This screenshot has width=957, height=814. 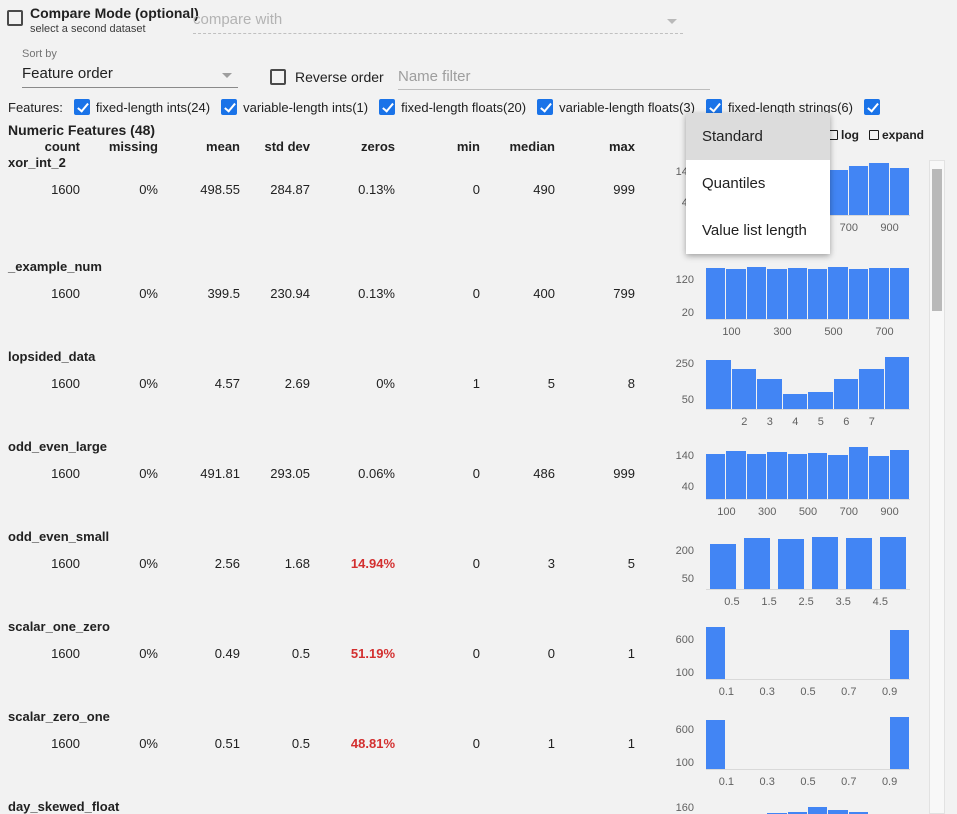 I want to click on feature-type-filter: fixed-length floats(20), so click(x=452, y=107).